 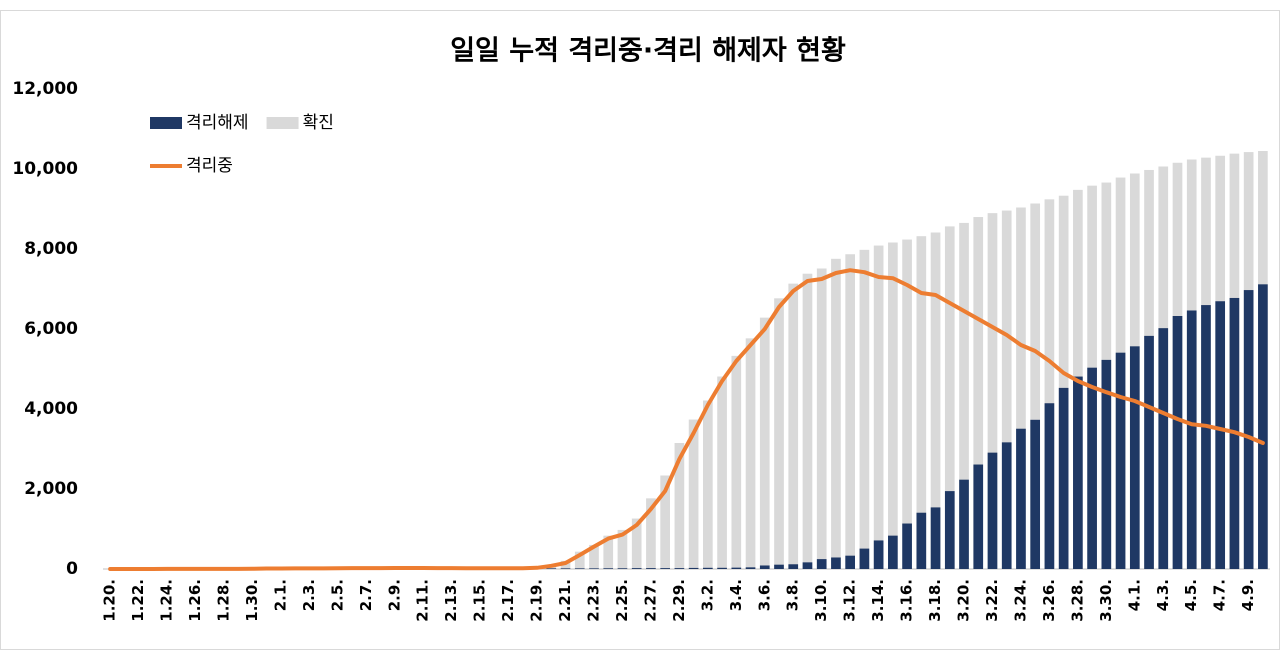 What do you see at coordinates (650, 600) in the screenshot?
I see `x-tick-label: 2.27.` at bounding box center [650, 600].